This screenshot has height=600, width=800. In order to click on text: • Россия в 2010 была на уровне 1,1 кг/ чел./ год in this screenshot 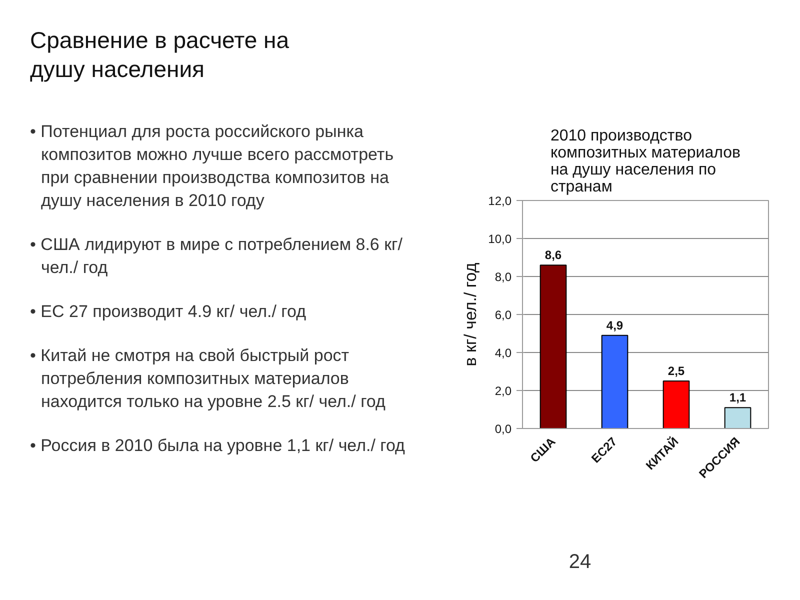, I will do `click(218, 446)`.